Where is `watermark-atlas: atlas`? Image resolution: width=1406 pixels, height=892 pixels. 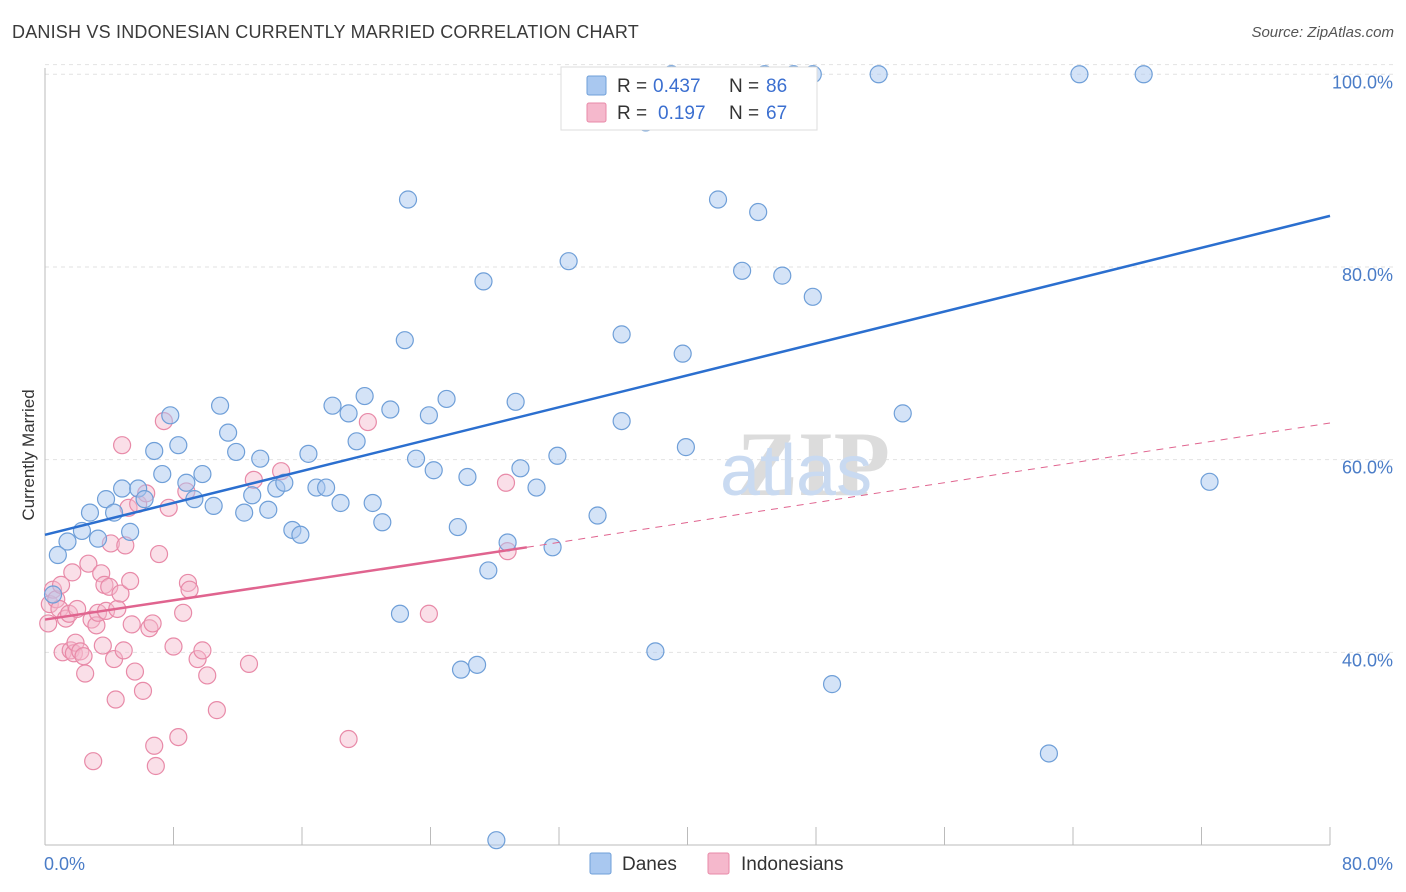
watermark-atlas: atlas is located at coordinates (796, 471).